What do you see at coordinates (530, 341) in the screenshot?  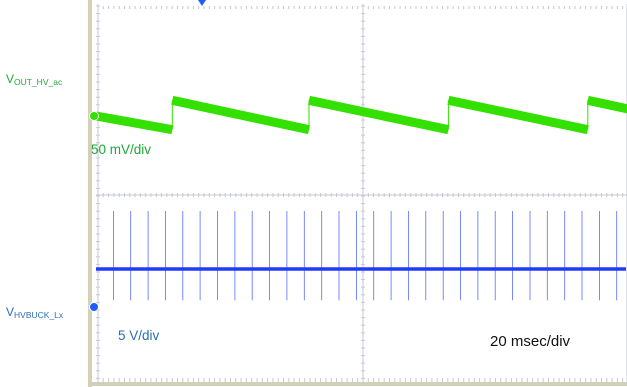 I see `timebase-label: 20 msec/div` at bounding box center [530, 341].